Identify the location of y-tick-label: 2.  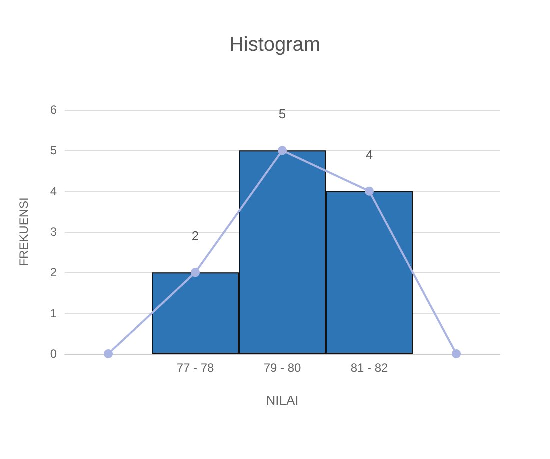
(54, 273).